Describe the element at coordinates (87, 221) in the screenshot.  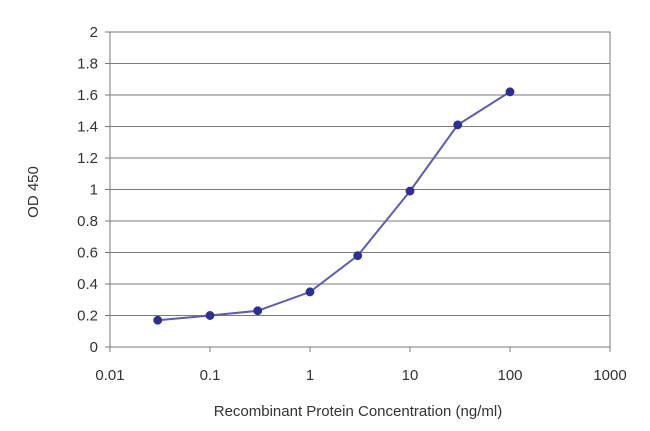
I see `y-tick-label: 0.8` at that location.